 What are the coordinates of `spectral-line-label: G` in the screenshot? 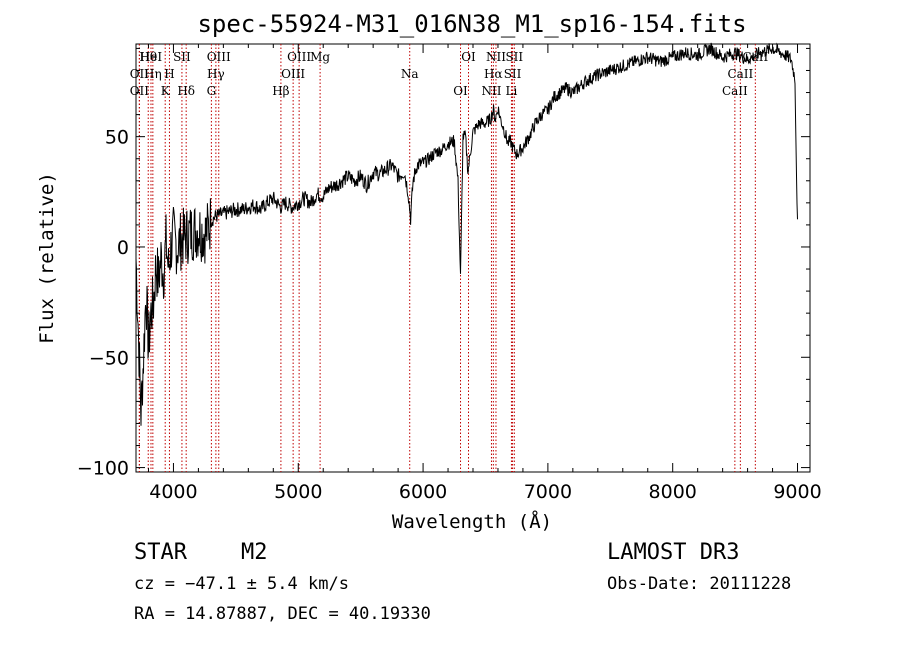 It's located at (212, 91).